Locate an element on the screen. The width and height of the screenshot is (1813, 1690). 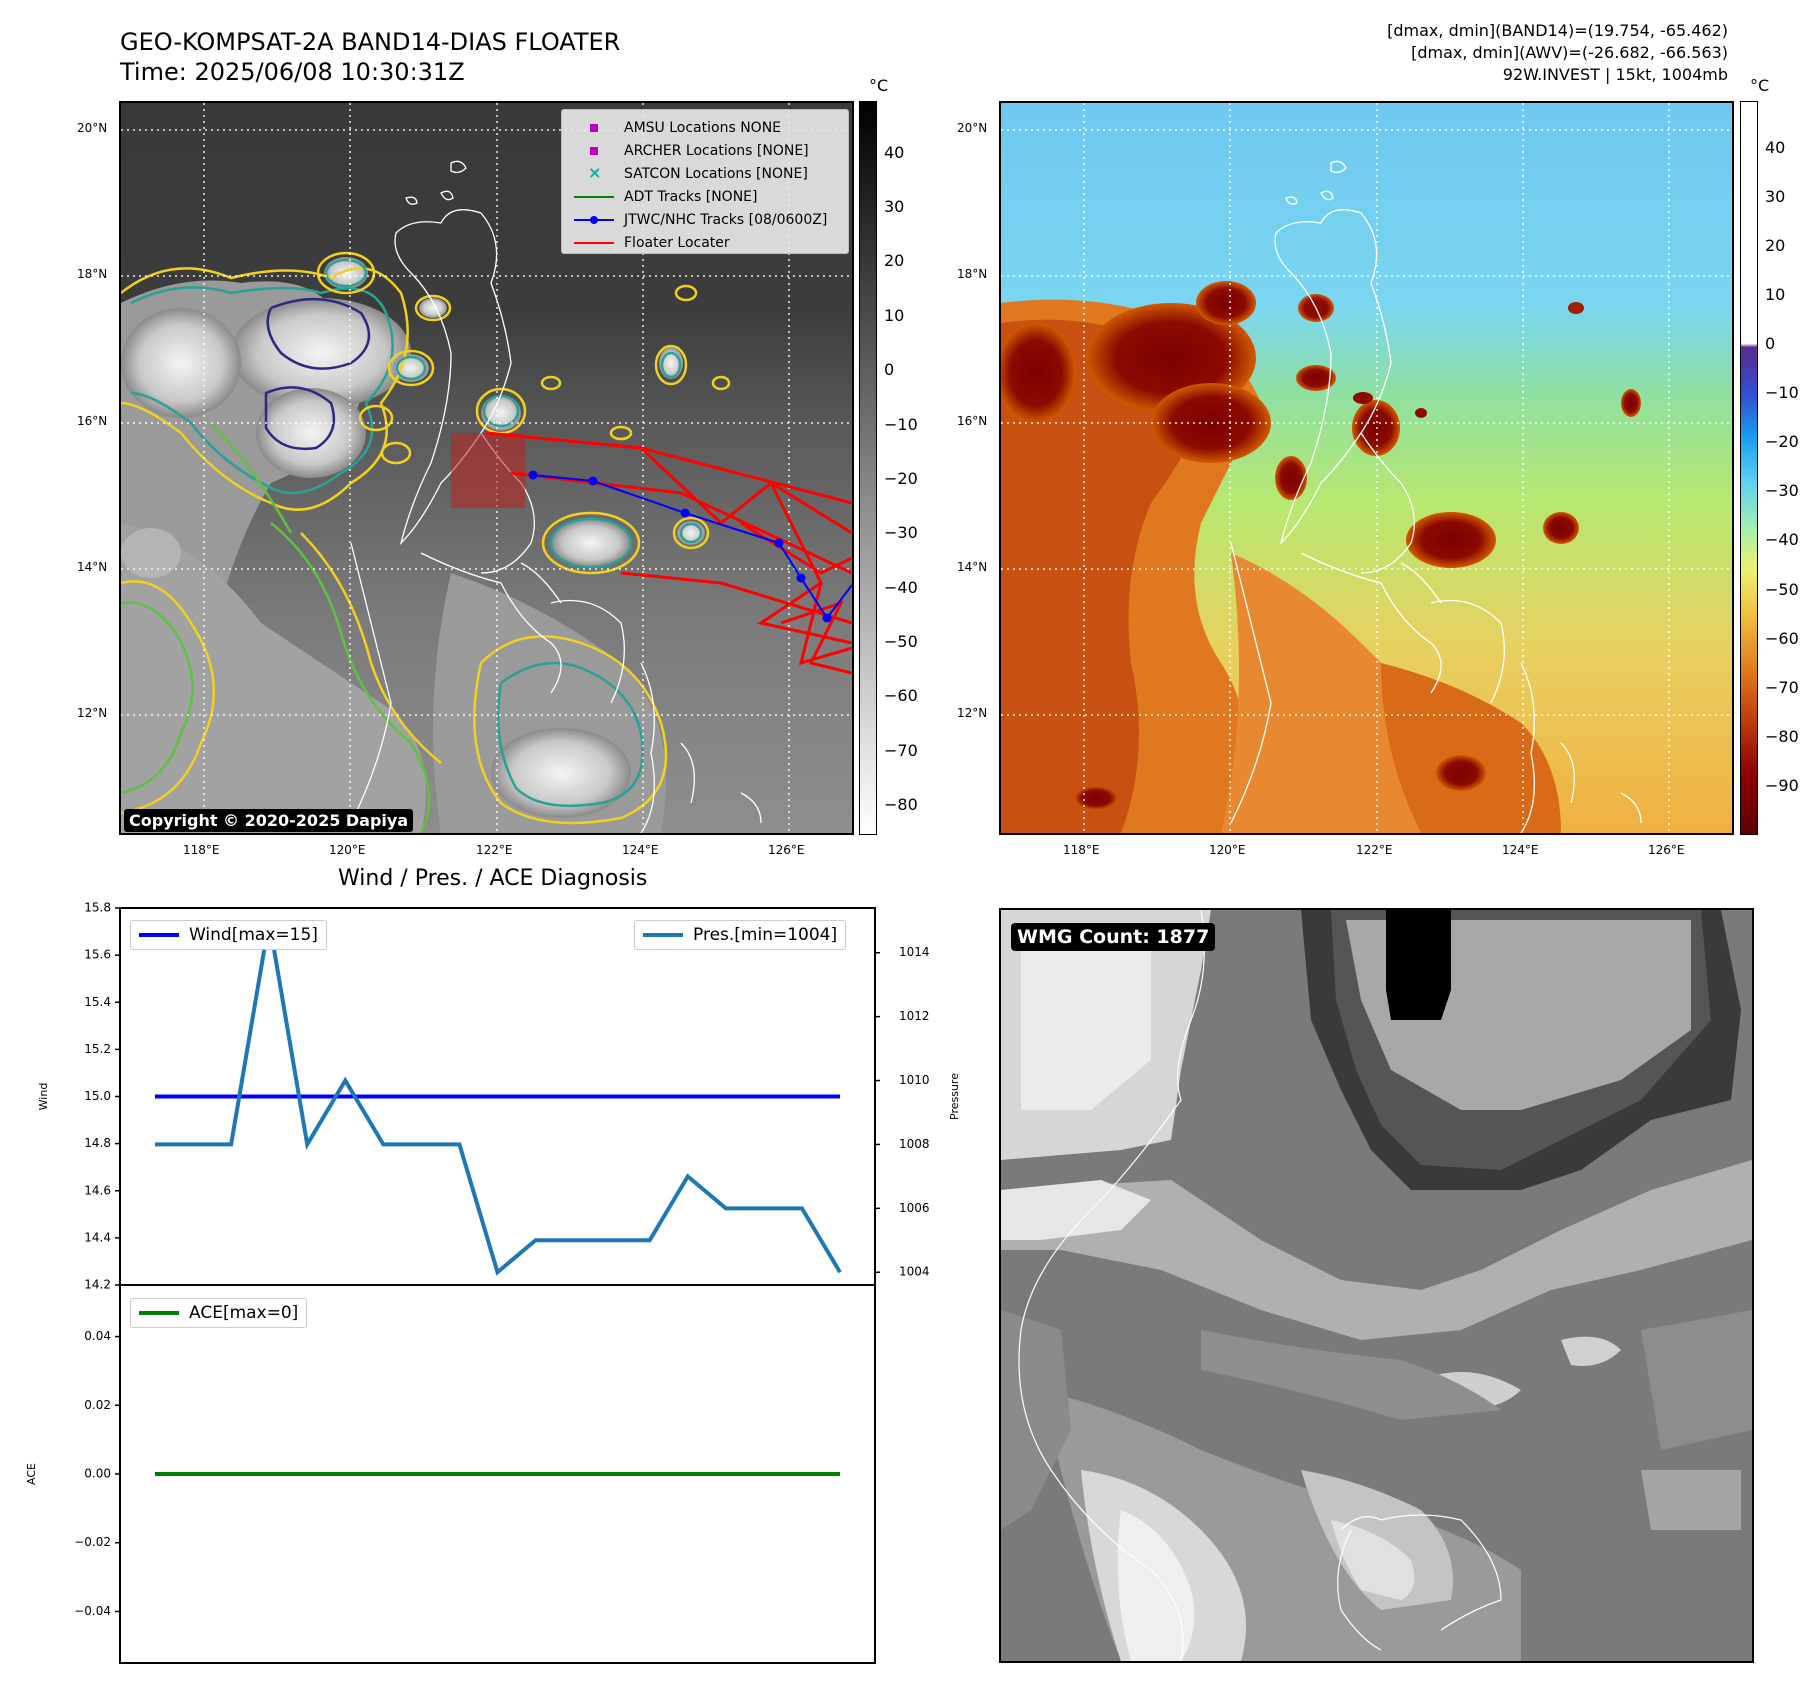
lon-label-120e-right: 120°E is located at coordinates (1227, 850).